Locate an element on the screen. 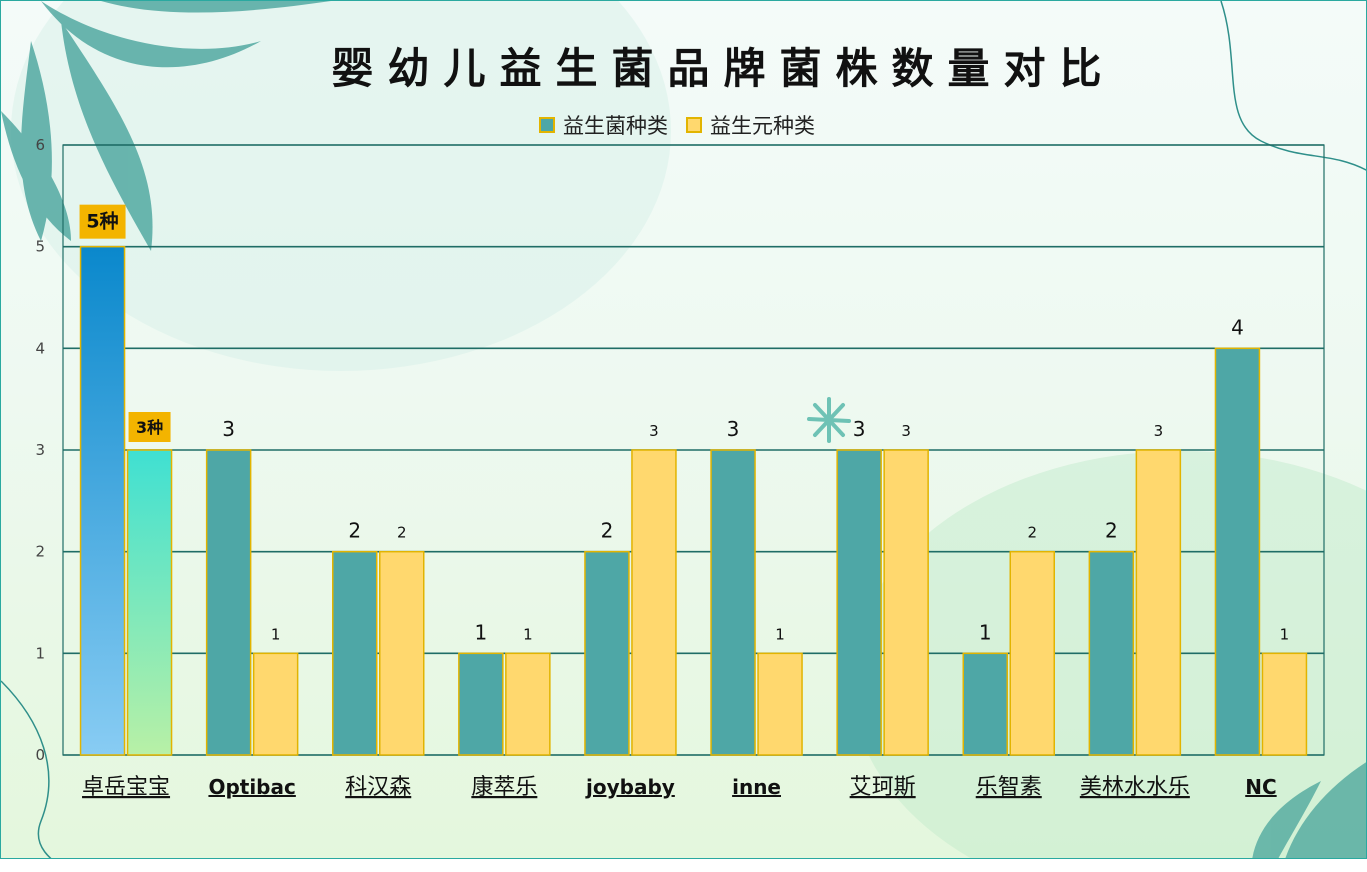 This screenshot has height=872, width=1367. y-tick-label: 1 is located at coordinates (40, 653).